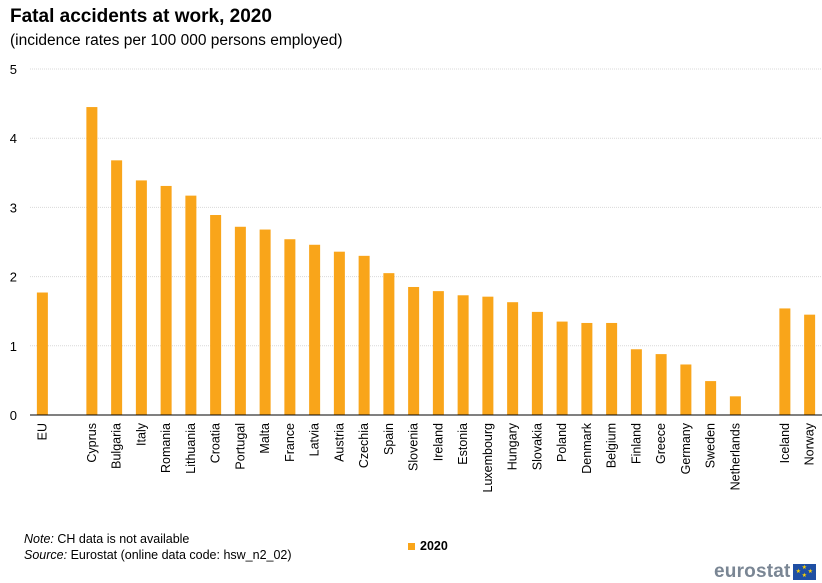 This screenshot has width=822, height=583. What do you see at coordinates (216, 443) in the screenshot?
I see `x-tick-label: Croatia` at bounding box center [216, 443].